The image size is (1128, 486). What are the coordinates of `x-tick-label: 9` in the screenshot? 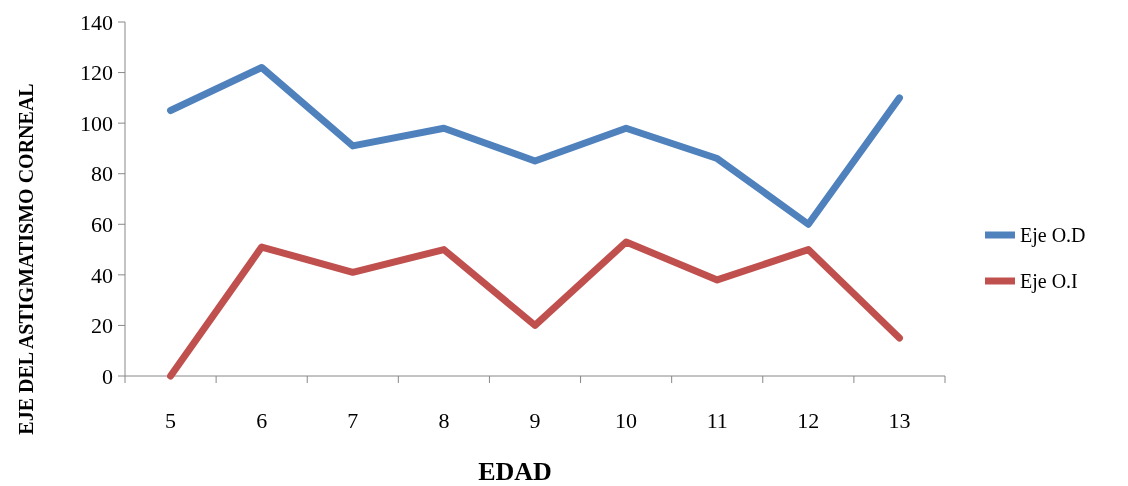 It's located at (535, 420).